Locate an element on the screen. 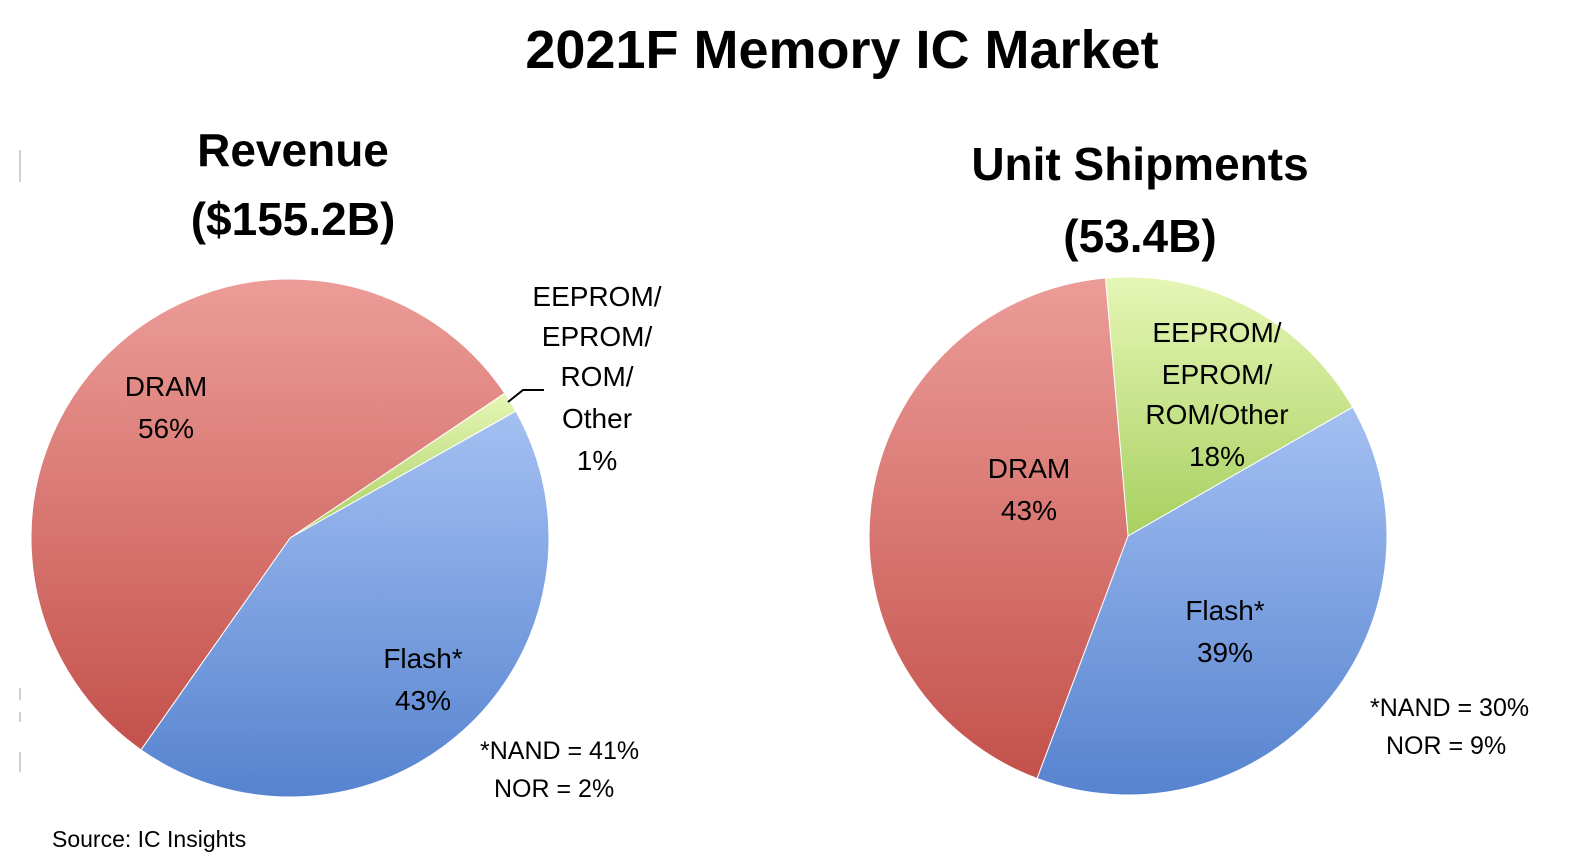  revenue-flash-value: 43% is located at coordinates (423, 700).